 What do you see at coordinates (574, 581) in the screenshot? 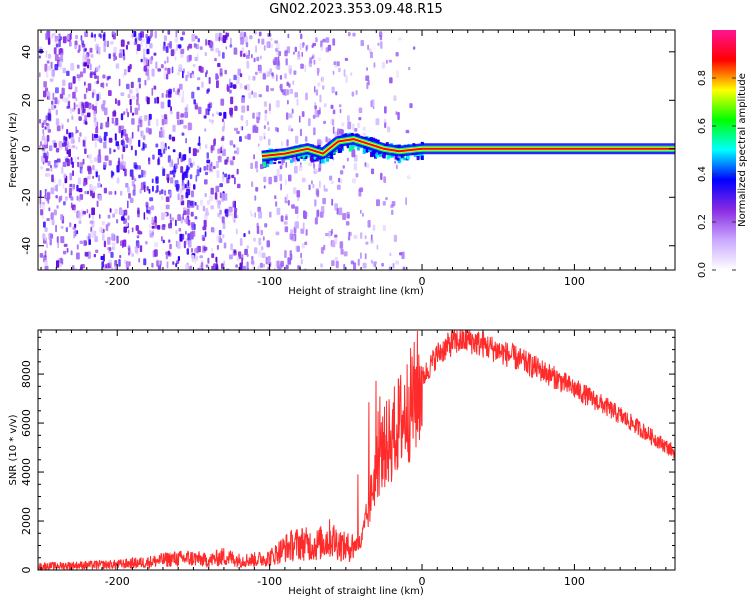
I see `snr-x-tick-label: 100` at bounding box center [574, 581].